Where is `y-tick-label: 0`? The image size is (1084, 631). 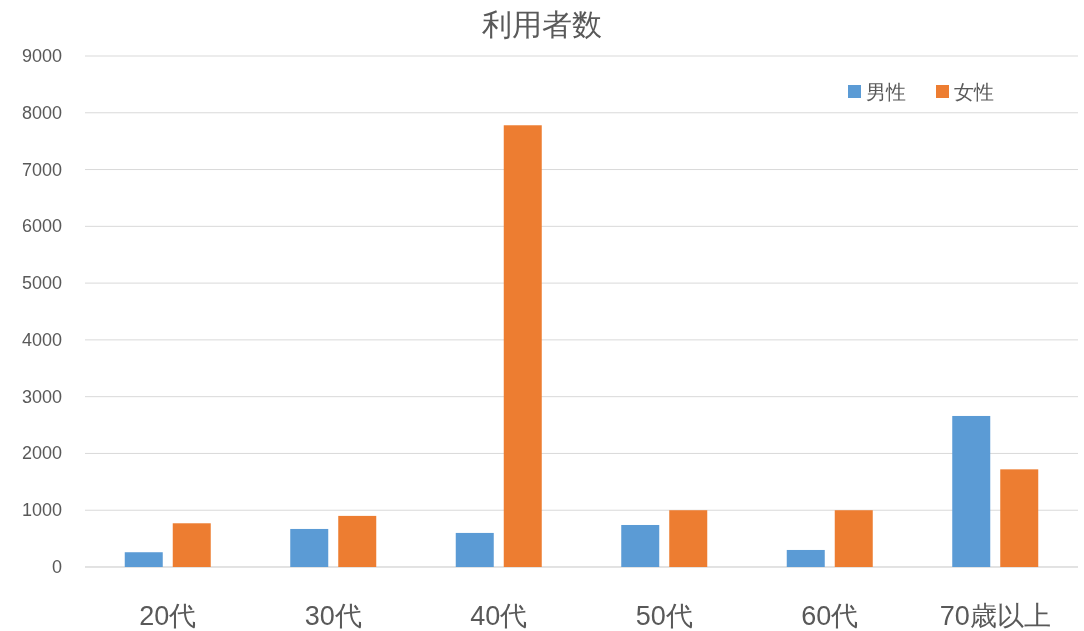 y-tick-label: 0 is located at coordinates (56, 567).